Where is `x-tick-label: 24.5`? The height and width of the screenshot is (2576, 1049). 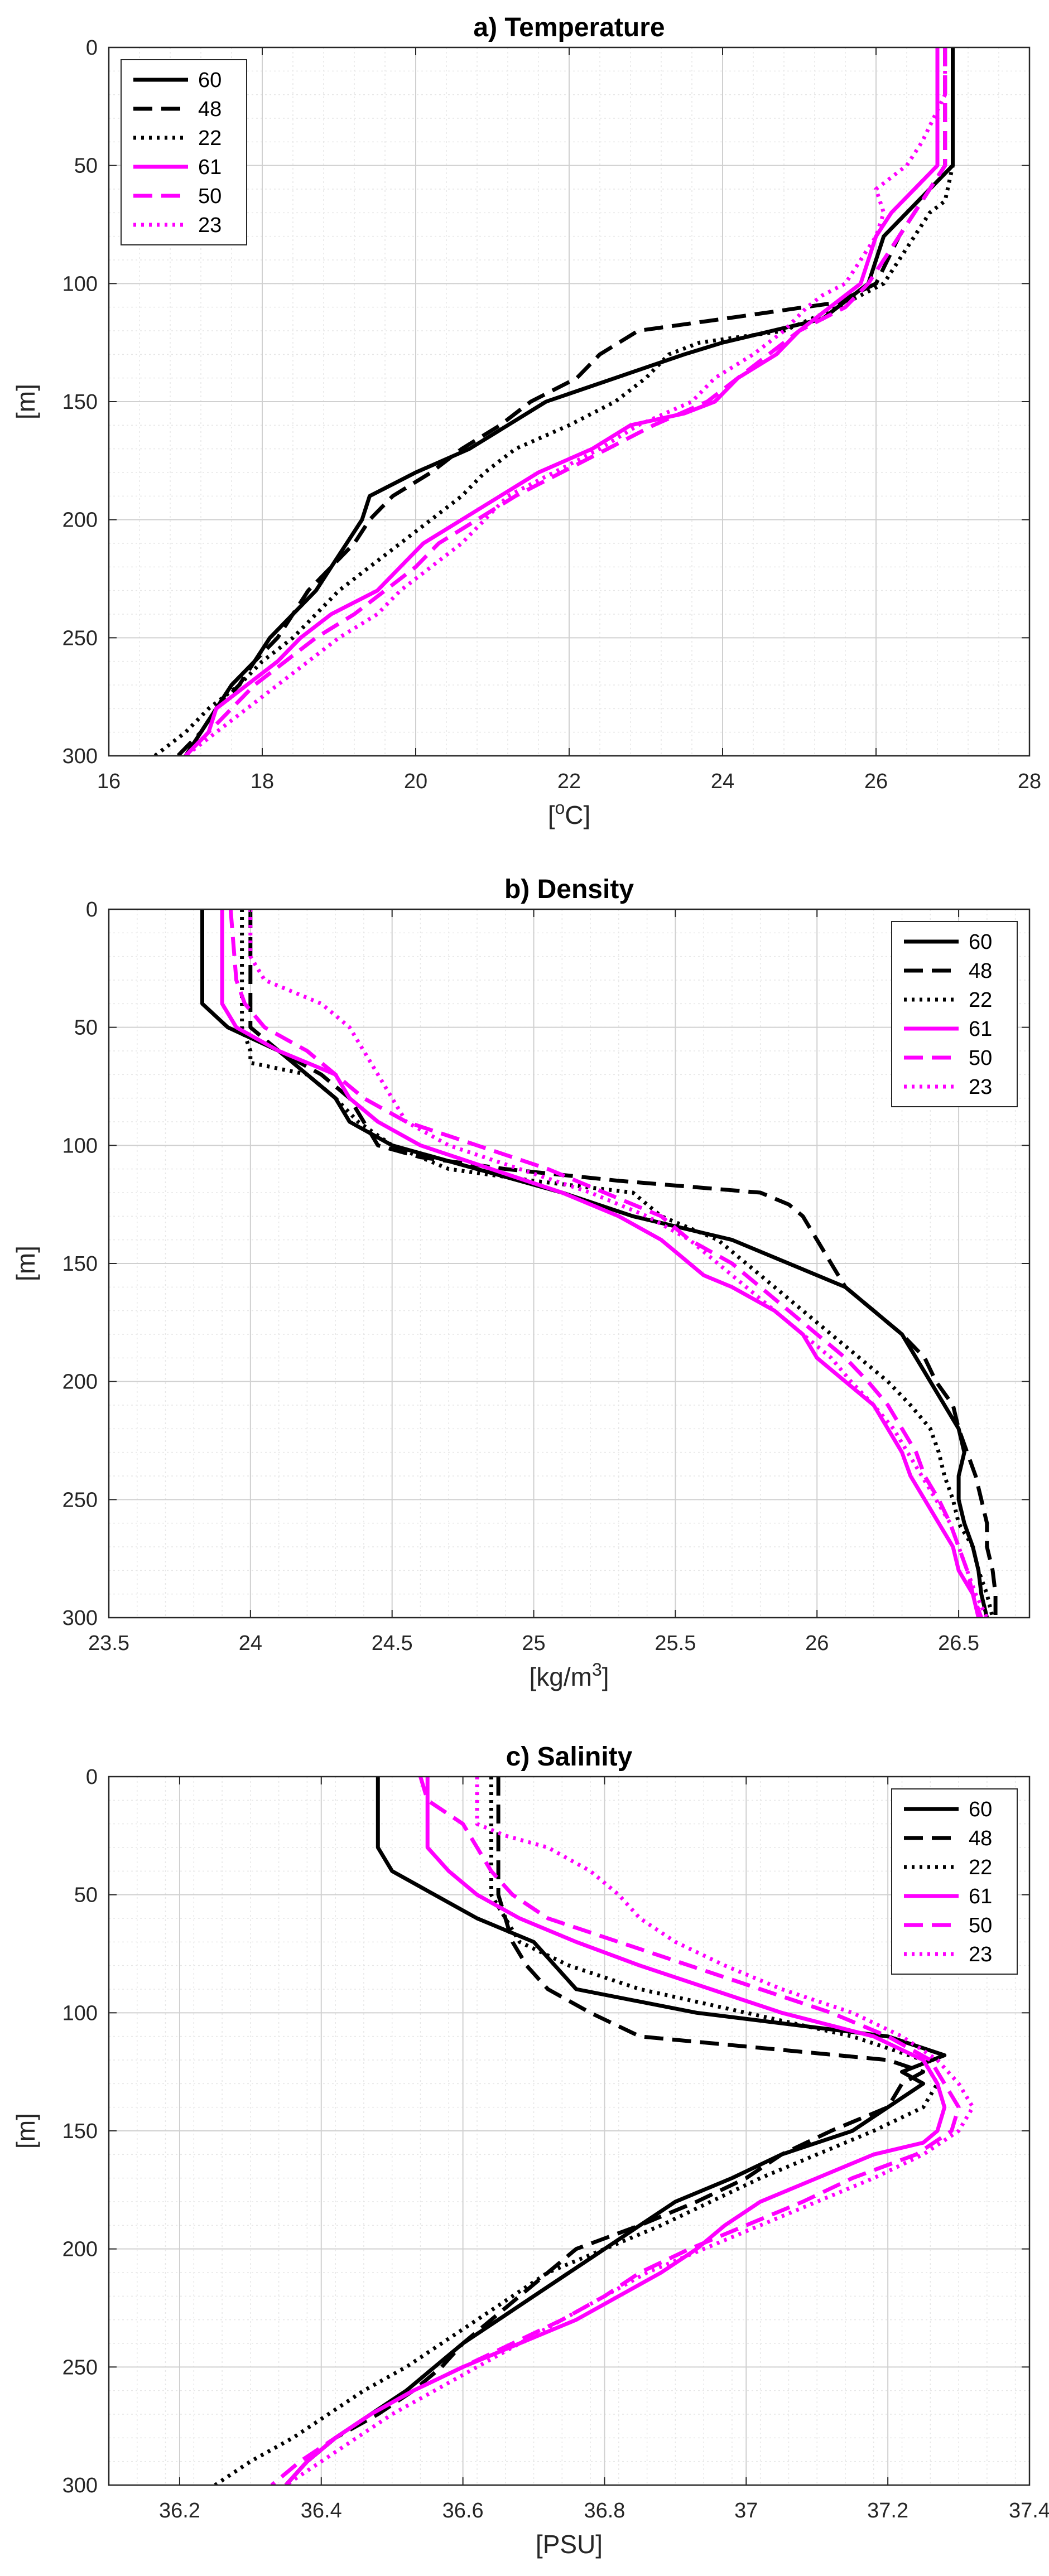
x-tick-label: 24.5 is located at coordinates (392, 1643).